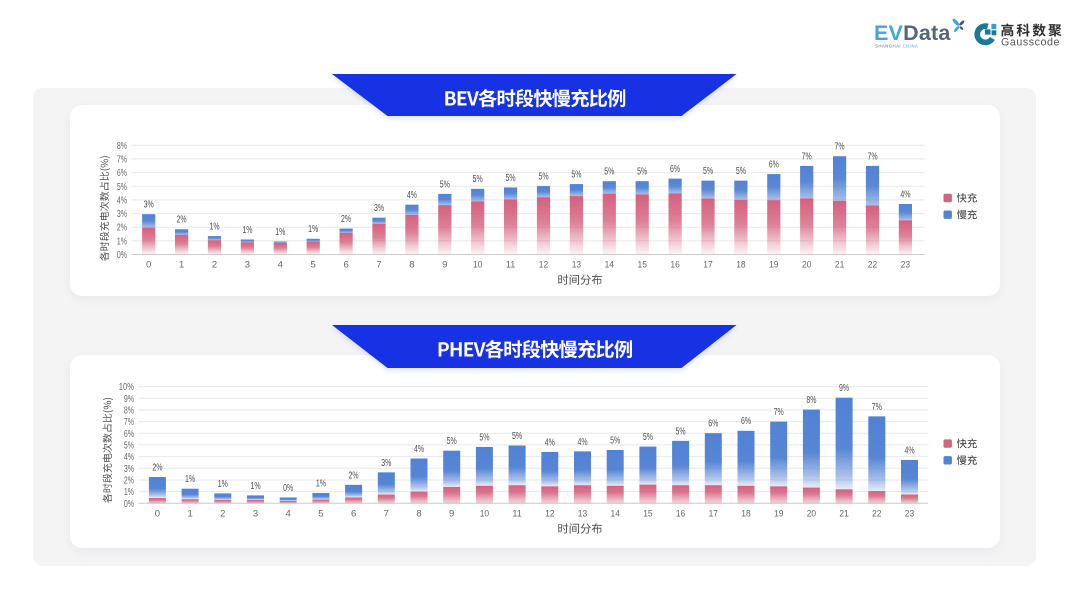 The width and height of the screenshot is (1080, 608). I want to click on svg-text: 22, so click(876, 513).